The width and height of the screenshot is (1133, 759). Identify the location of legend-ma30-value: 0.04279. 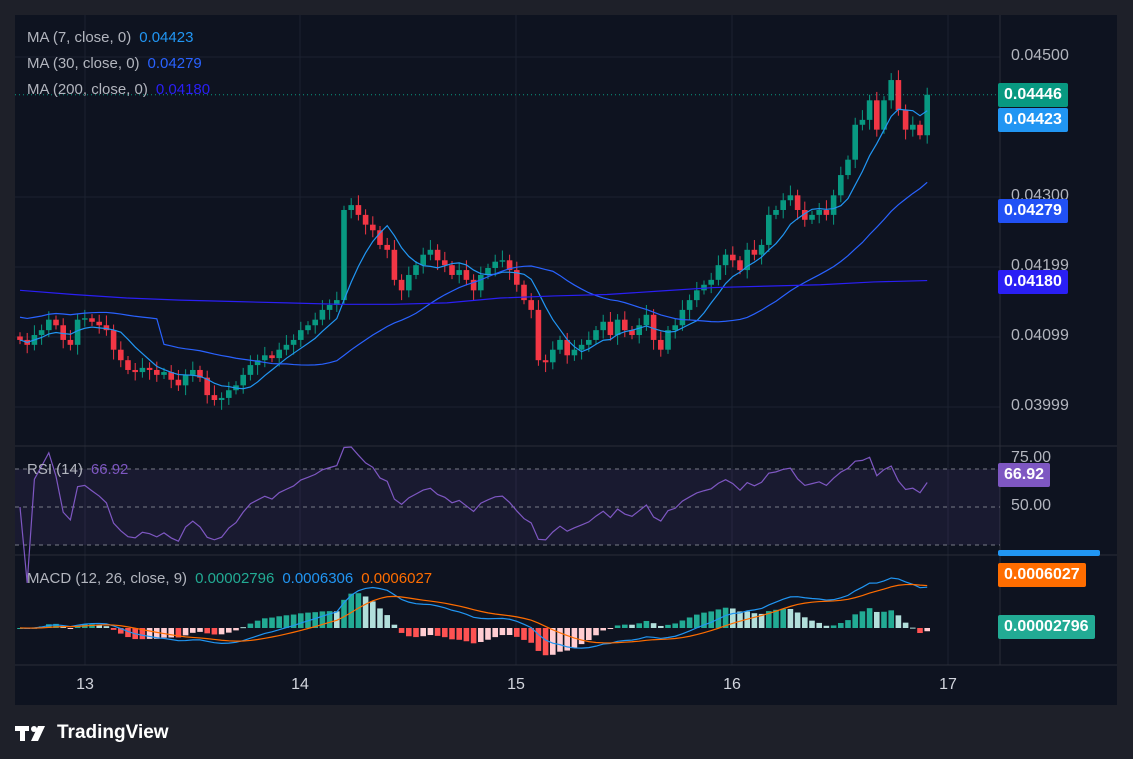
(174, 63).